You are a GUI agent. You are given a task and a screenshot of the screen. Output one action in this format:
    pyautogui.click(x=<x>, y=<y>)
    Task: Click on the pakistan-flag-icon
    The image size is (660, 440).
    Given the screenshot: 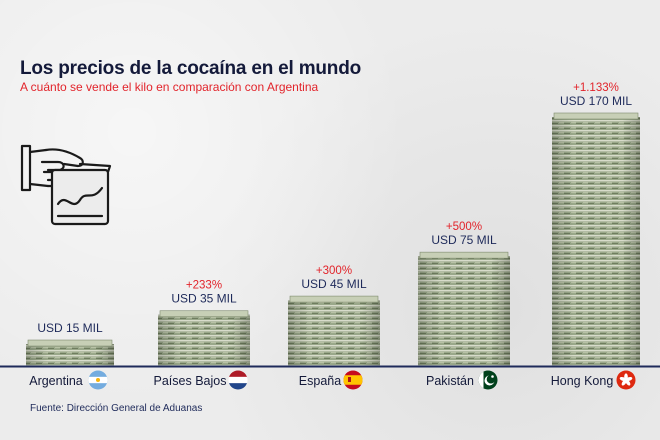 What is the action you would take?
    pyautogui.click(x=488, y=380)
    